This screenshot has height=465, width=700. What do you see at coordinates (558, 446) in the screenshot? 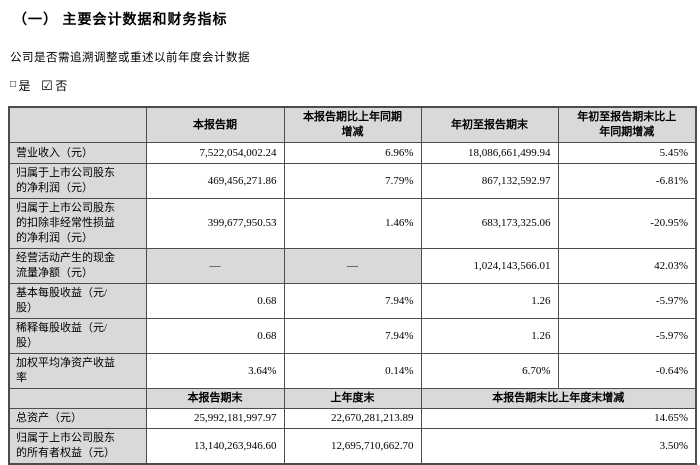
I see `cell-value: 3.50%` at bounding box center [558, 446].